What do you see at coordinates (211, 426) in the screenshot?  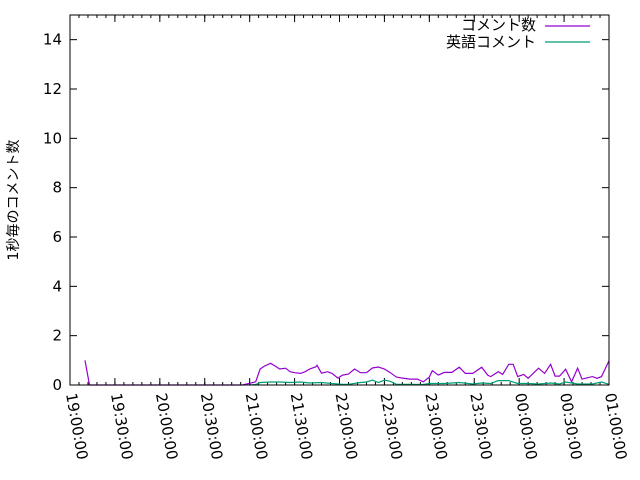 I see `x-tick-label: 20:30:00` at bounding box center [211, 426].